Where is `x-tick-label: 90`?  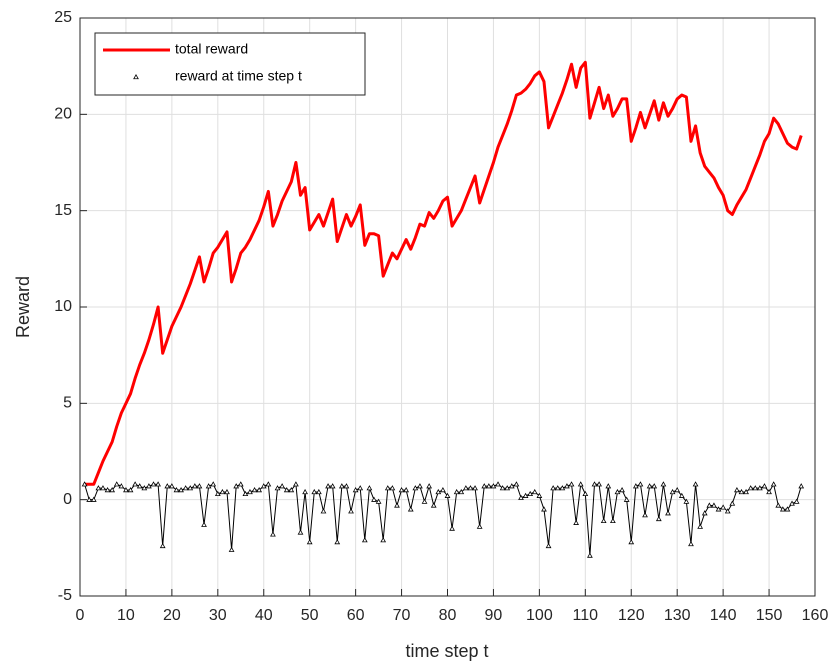 x-tick-label: 90 is located at coordinates (494, 615).